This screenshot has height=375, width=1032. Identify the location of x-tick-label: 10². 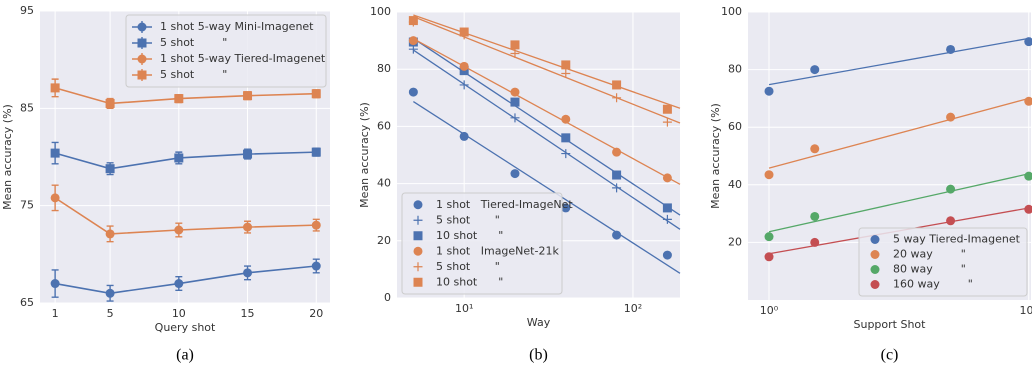
(633, 308).